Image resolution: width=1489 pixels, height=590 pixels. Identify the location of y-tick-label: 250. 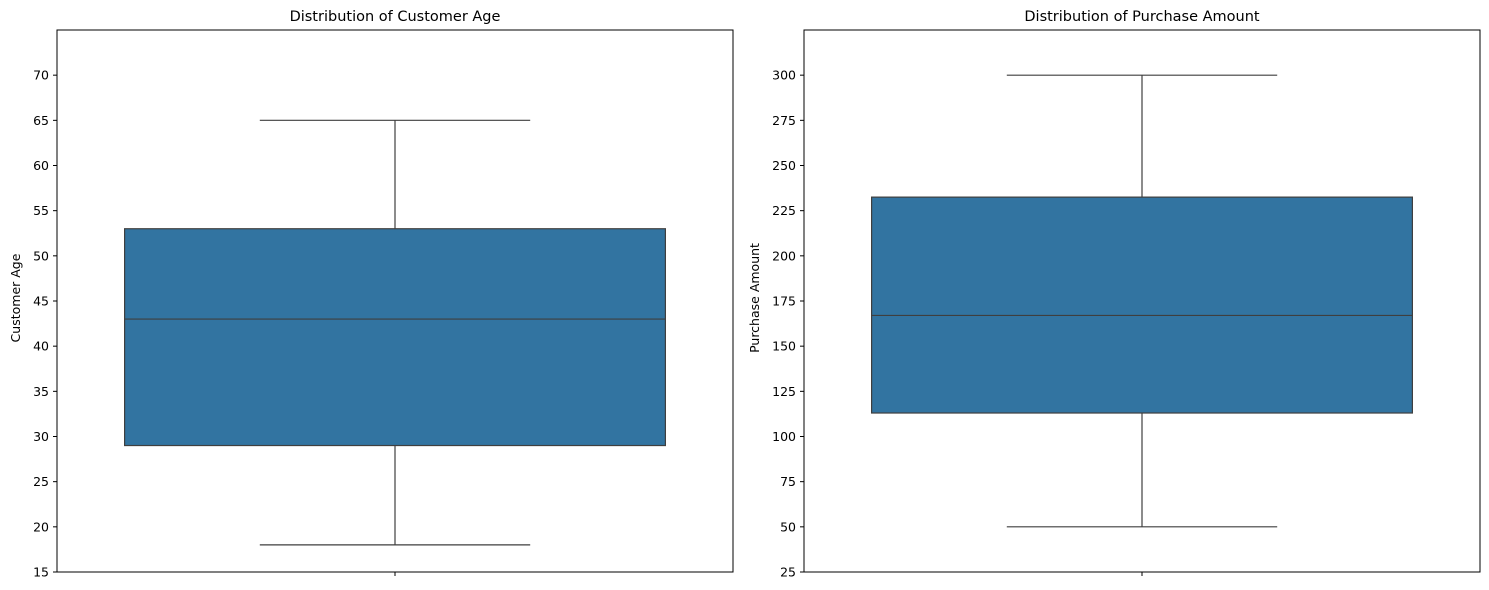
(784, 165).